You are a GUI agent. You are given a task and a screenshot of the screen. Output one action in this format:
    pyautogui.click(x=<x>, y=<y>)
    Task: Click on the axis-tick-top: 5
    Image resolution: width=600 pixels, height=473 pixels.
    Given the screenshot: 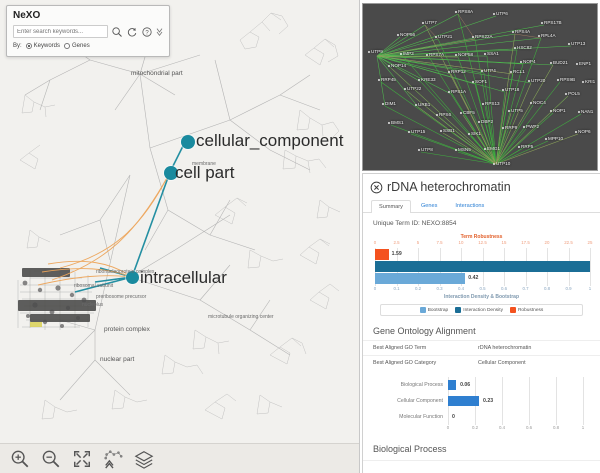 What is the action you would take?
    pyautogui.click(x=418, y=242)
    